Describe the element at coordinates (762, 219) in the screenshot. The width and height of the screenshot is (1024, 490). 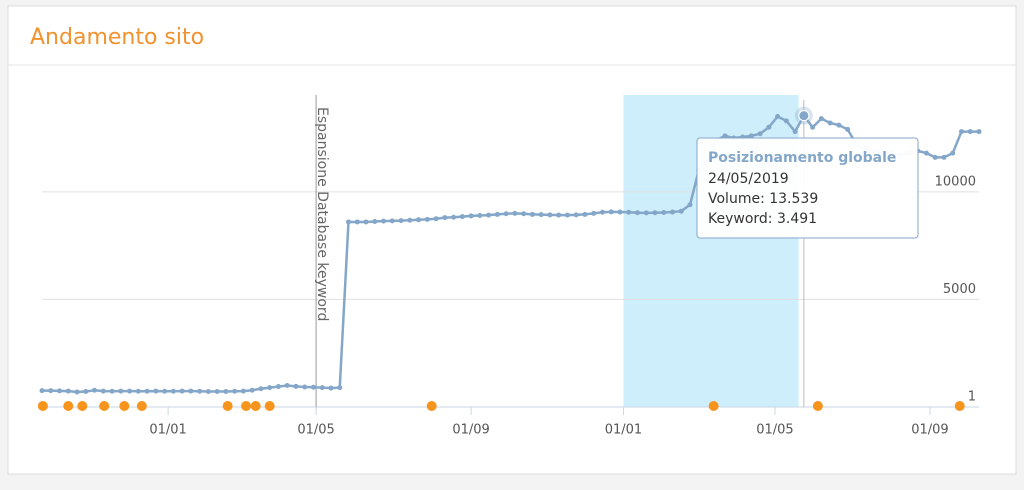
I see `tooltip-keyword: Keyword: 3.491` at that location.